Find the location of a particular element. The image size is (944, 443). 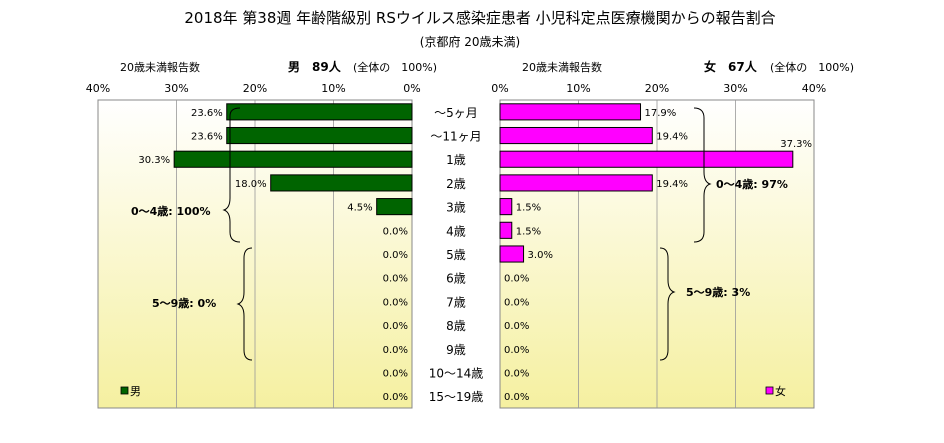

male-x-ticks: 40% 30% 20% 10% 0% is located at coordinates (253, 88).